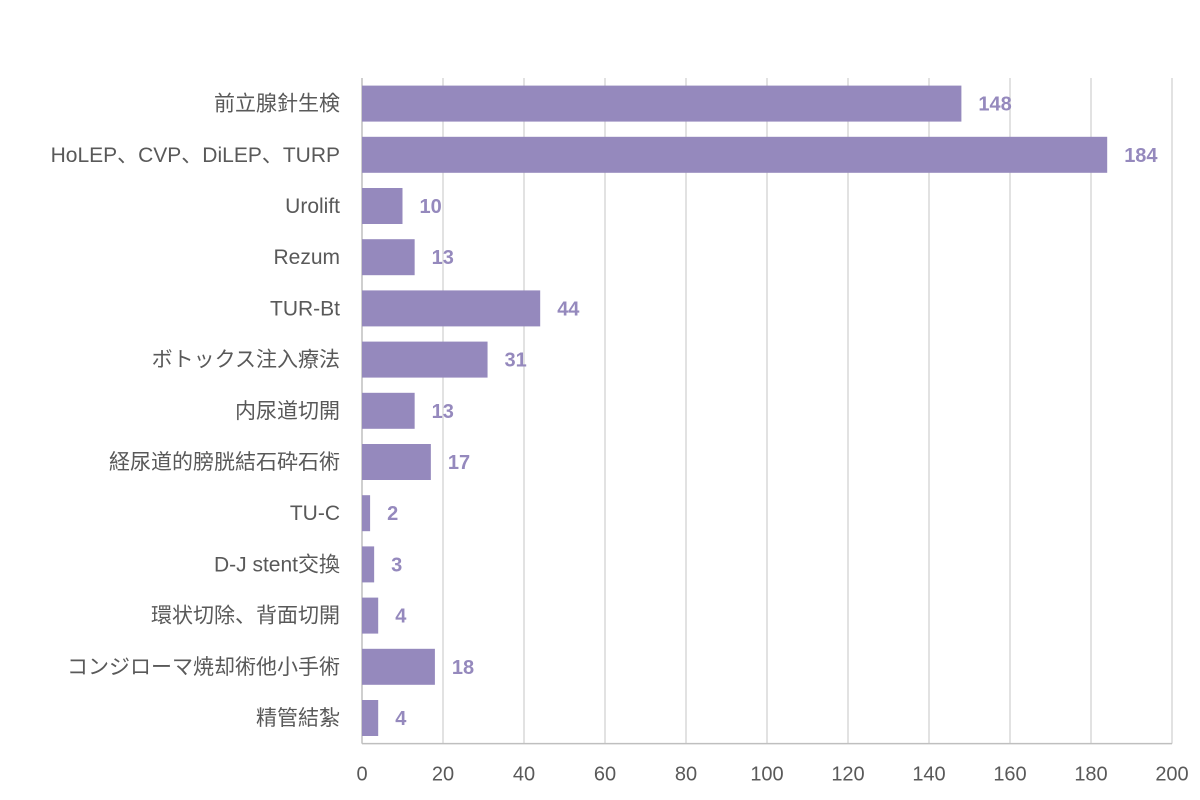 This screenshot has width=1200, height=800. What do you see at coordinates (203, 667) in the screenshot?
I see `category-label: コンジローマ焼却術他小手術` at bounding box center [203, 667].